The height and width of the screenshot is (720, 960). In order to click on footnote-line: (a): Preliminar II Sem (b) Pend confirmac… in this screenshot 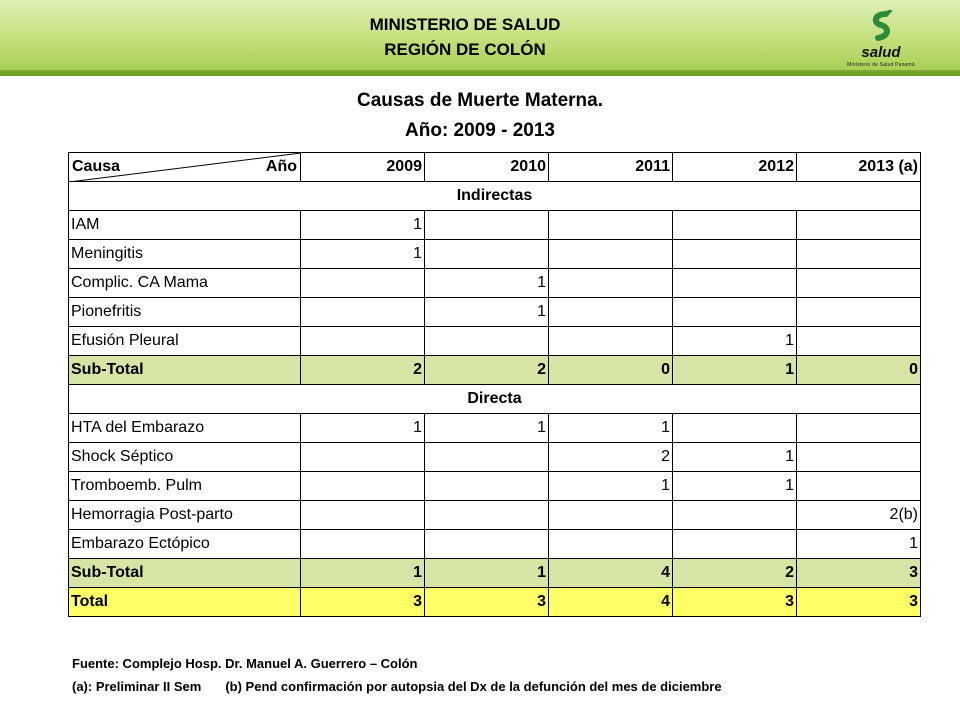, I will do `click(397, 686)`.